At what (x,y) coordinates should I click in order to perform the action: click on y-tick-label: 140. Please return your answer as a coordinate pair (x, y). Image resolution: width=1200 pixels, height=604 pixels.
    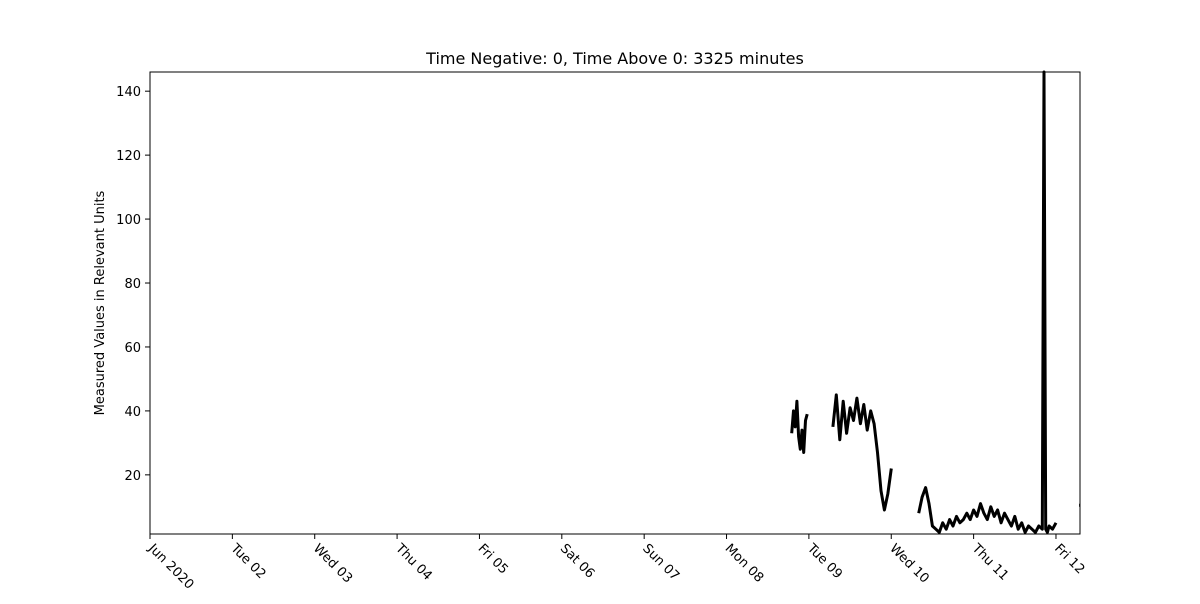
    Looking at the image, I should click on (128, 92).